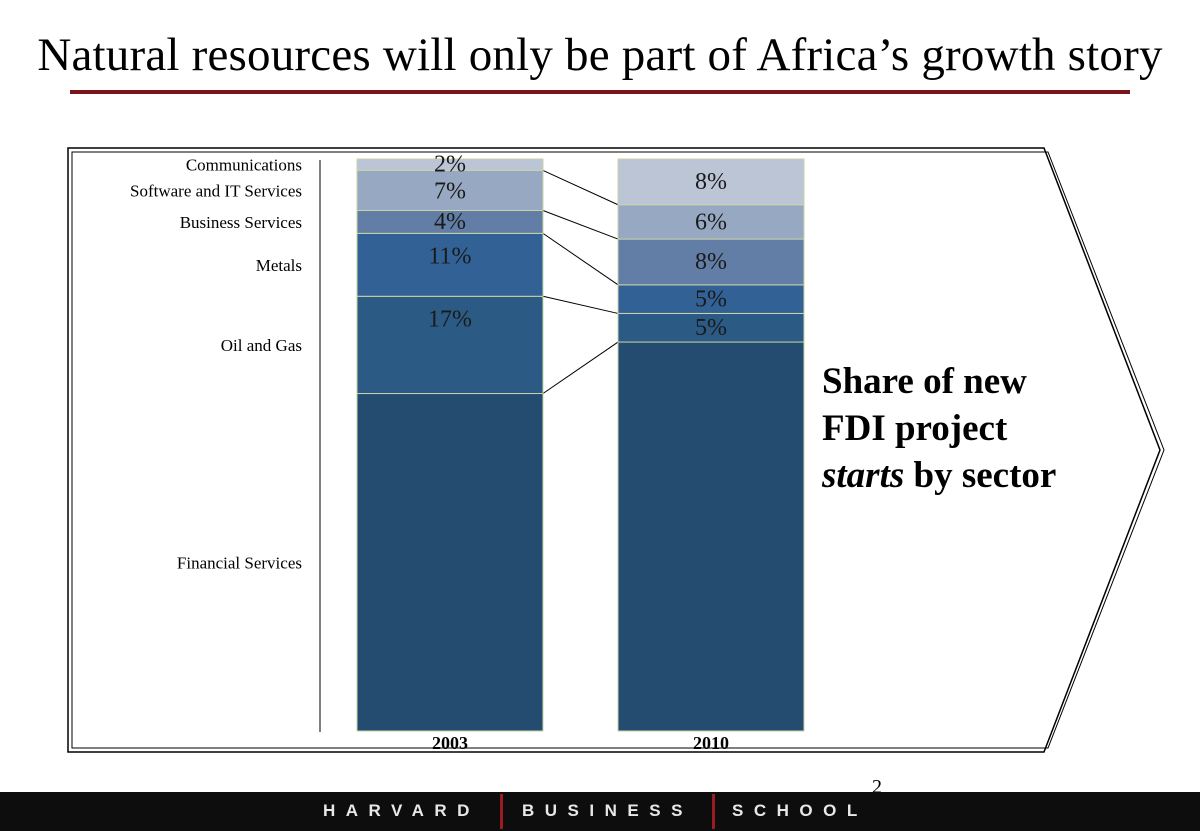 This screenshot has height=831, width=1200. What do you see at coordinates (279, 265) in the screenshot?
I see `category-label-metals: Metals` at bounding box center [279, 265].